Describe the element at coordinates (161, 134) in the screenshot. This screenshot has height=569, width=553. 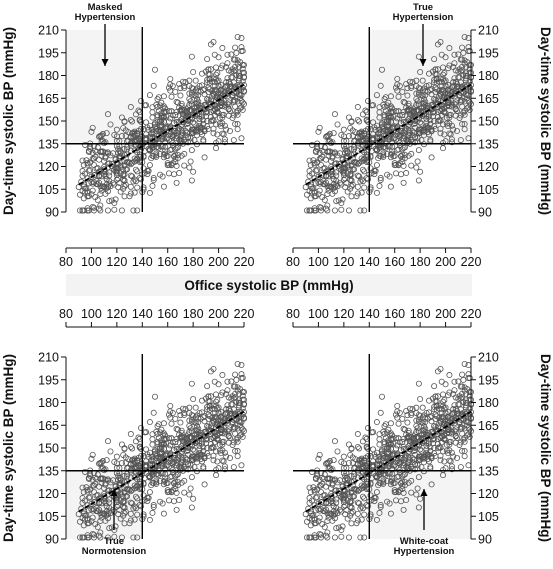
I see `regression-line` at that location.